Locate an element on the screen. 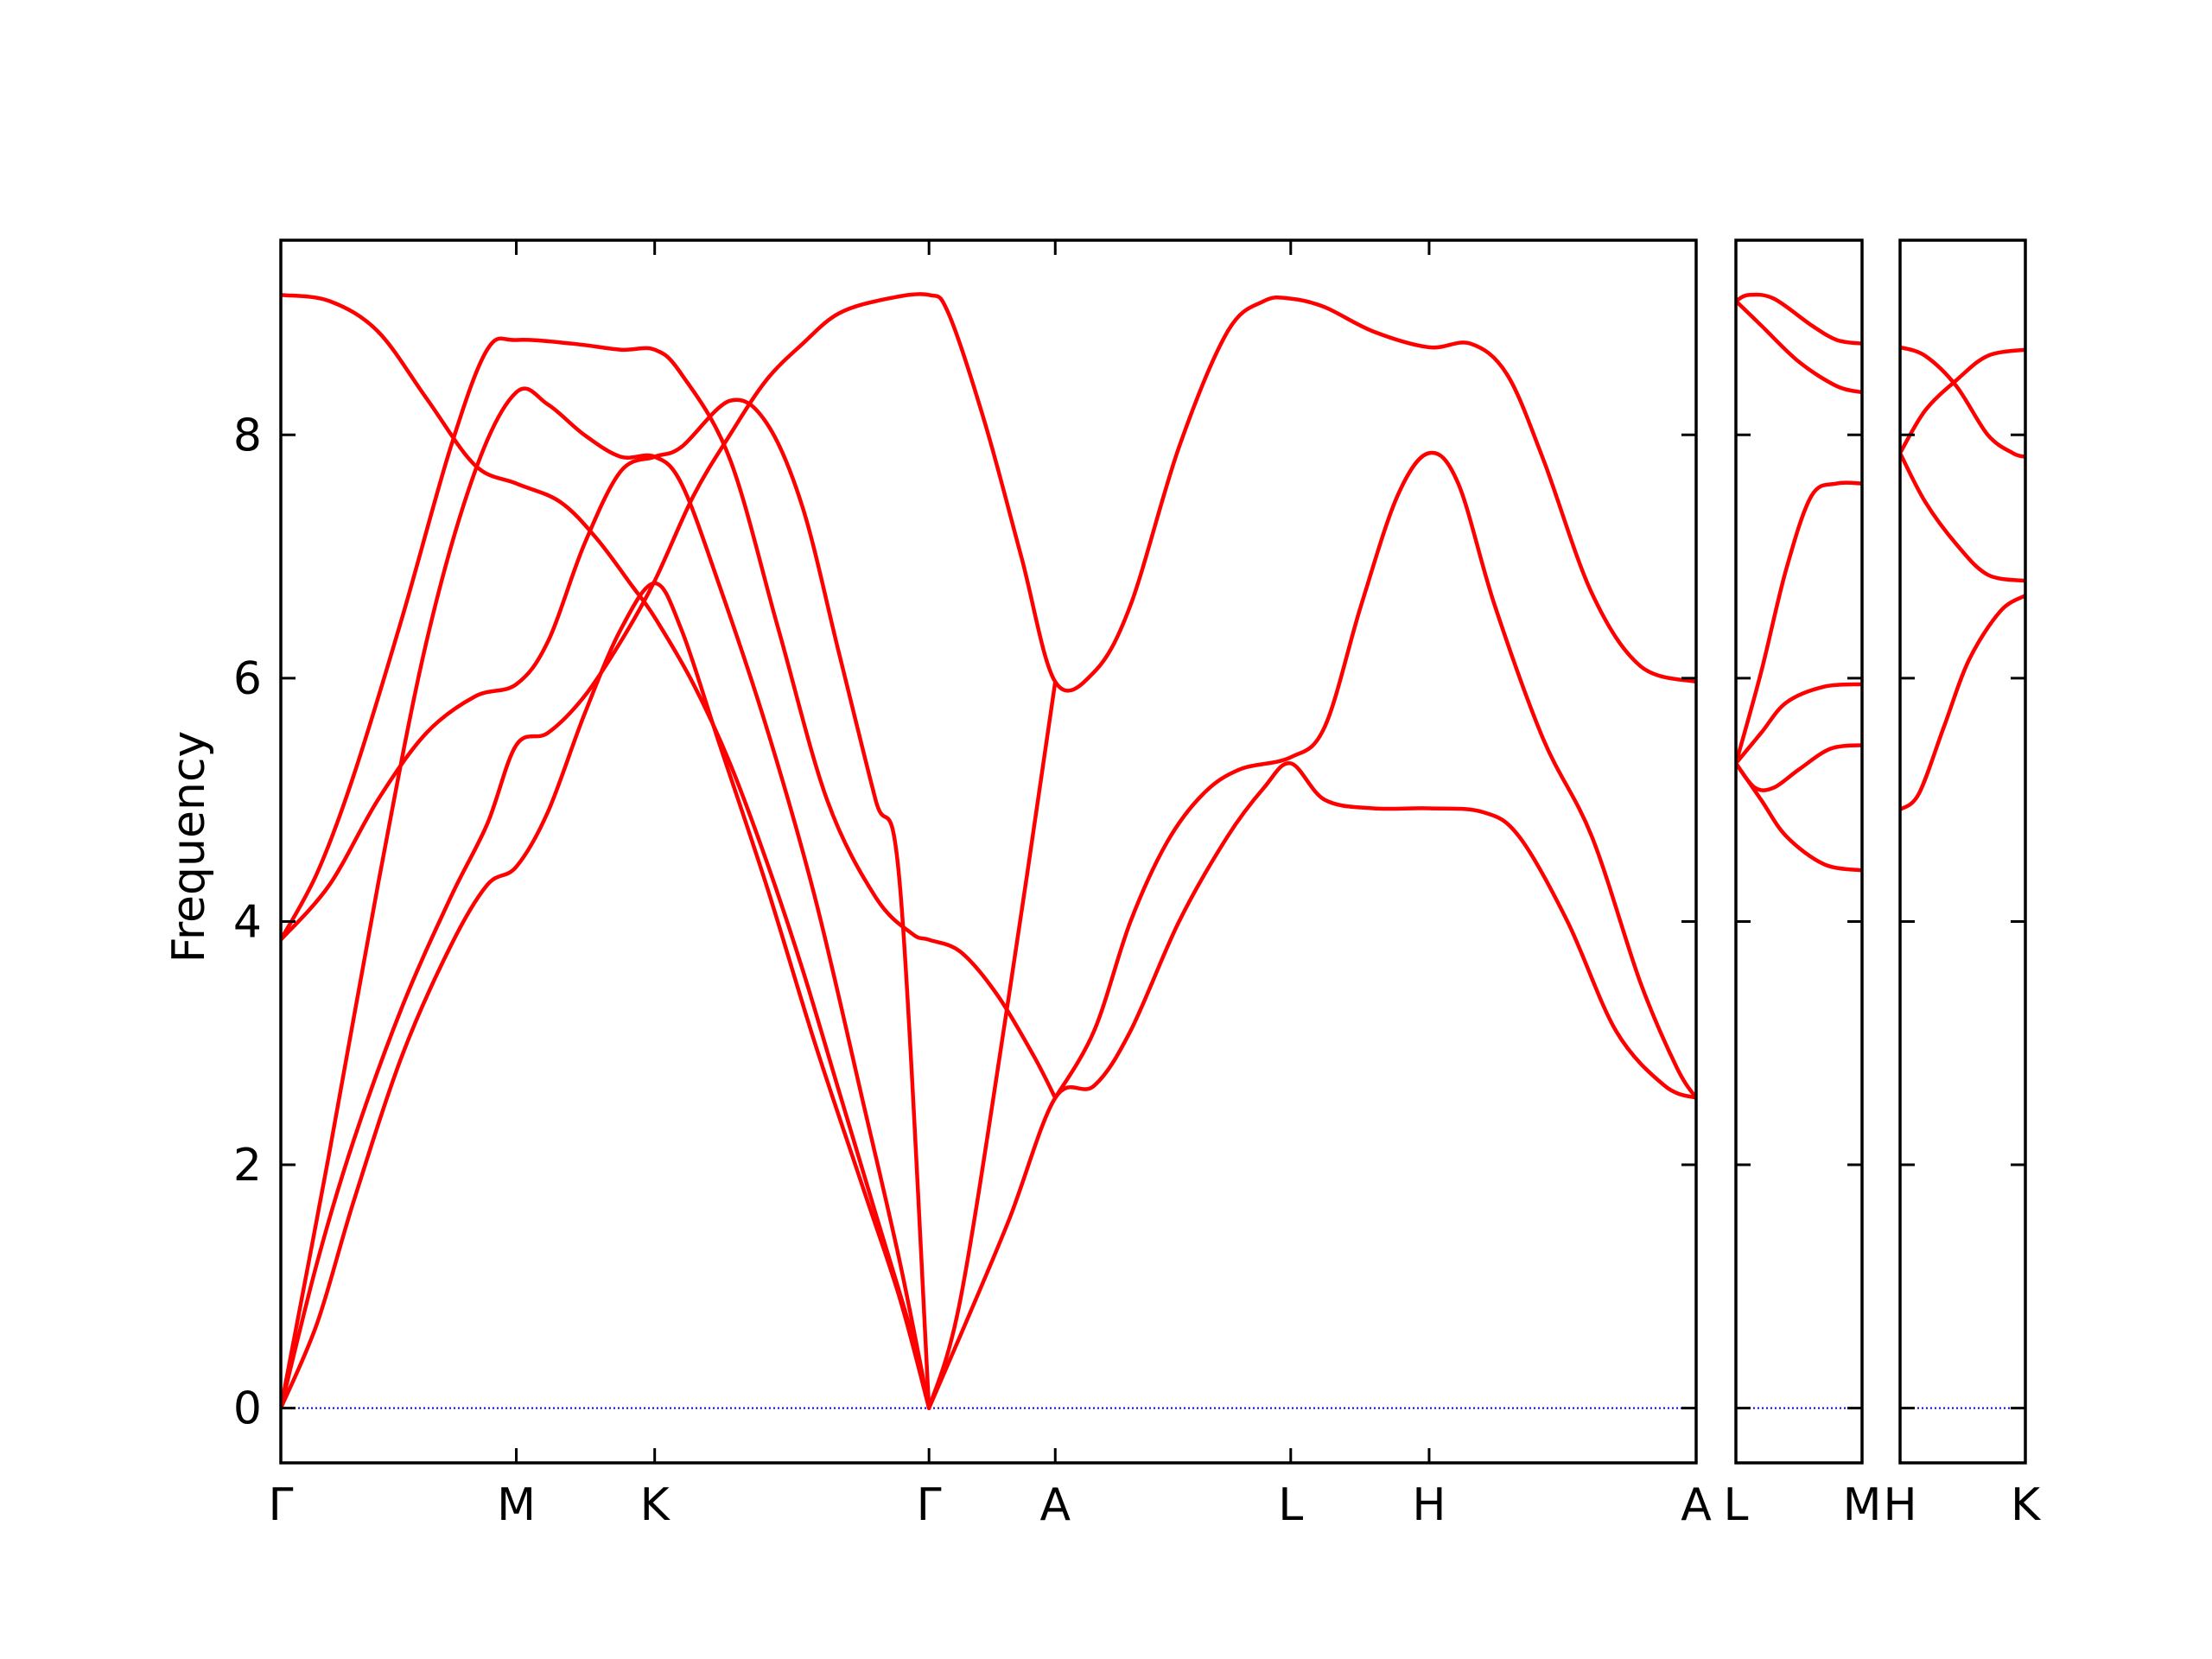 The width and height of the screenshot is (2212, 1659). y-tick-label: 8 is located at coordinates (247, 435).